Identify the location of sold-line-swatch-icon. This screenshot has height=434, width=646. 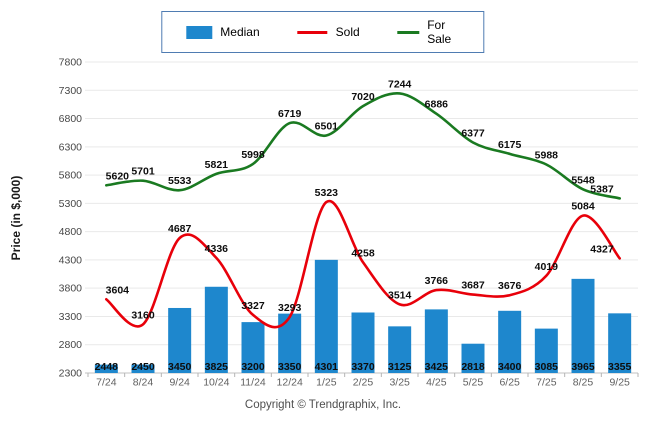
(312, 32).